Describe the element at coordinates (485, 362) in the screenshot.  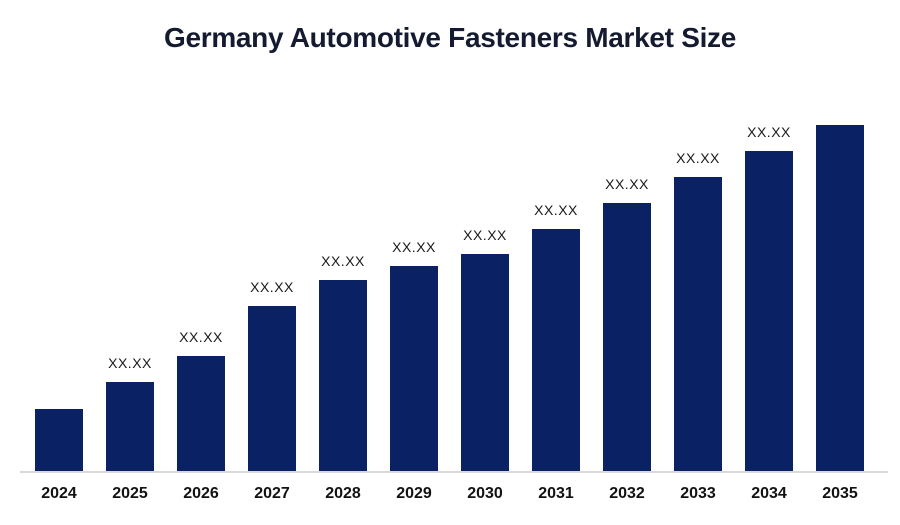
I see `bar-2030` at that location.